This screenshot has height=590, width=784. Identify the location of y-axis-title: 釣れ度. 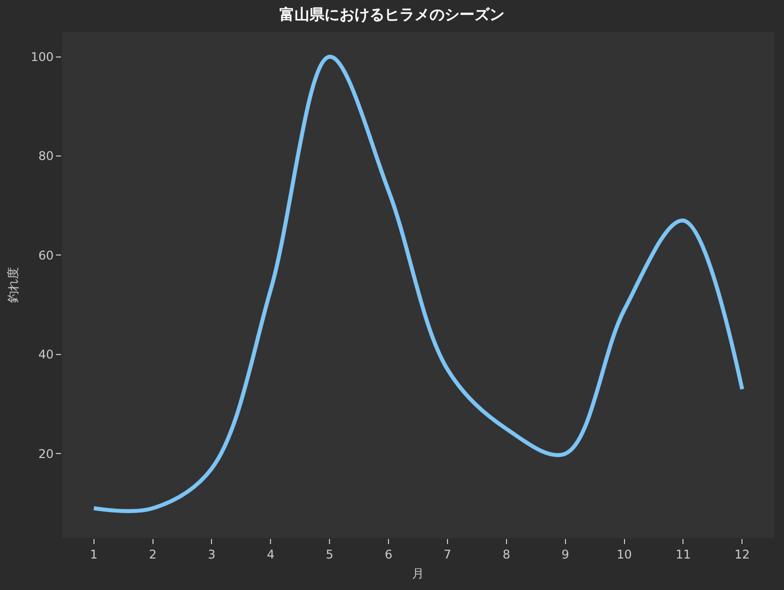
(13, 285).